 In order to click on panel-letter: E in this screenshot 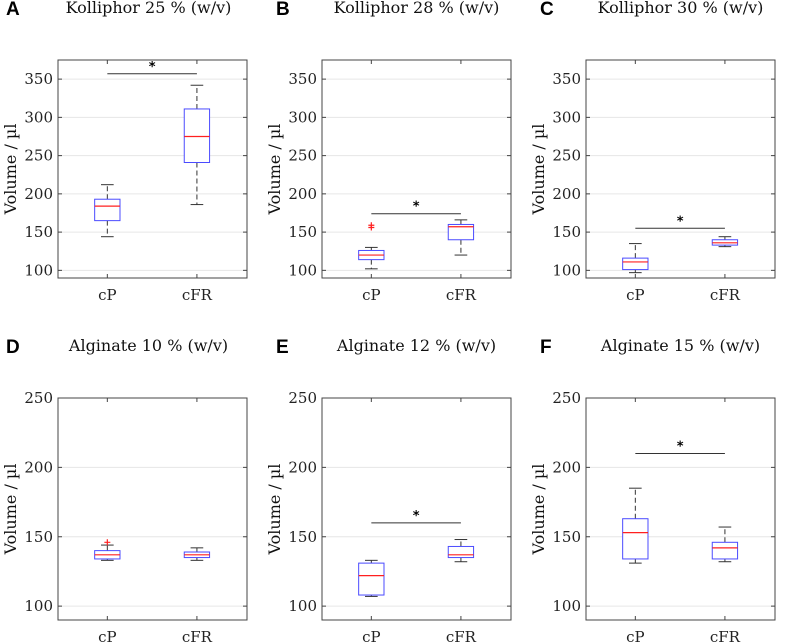, I will do `click(282, 347)`.